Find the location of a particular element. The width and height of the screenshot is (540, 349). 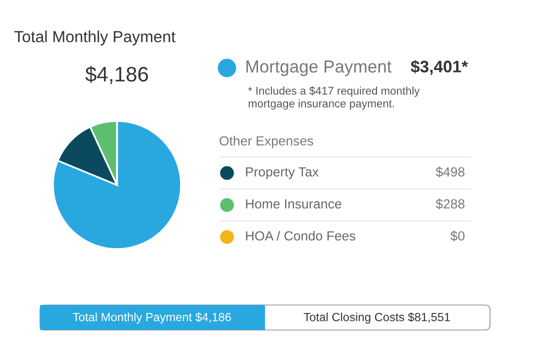

text: Total Closing Costs $81,551 is located at coordinates (377, 318).